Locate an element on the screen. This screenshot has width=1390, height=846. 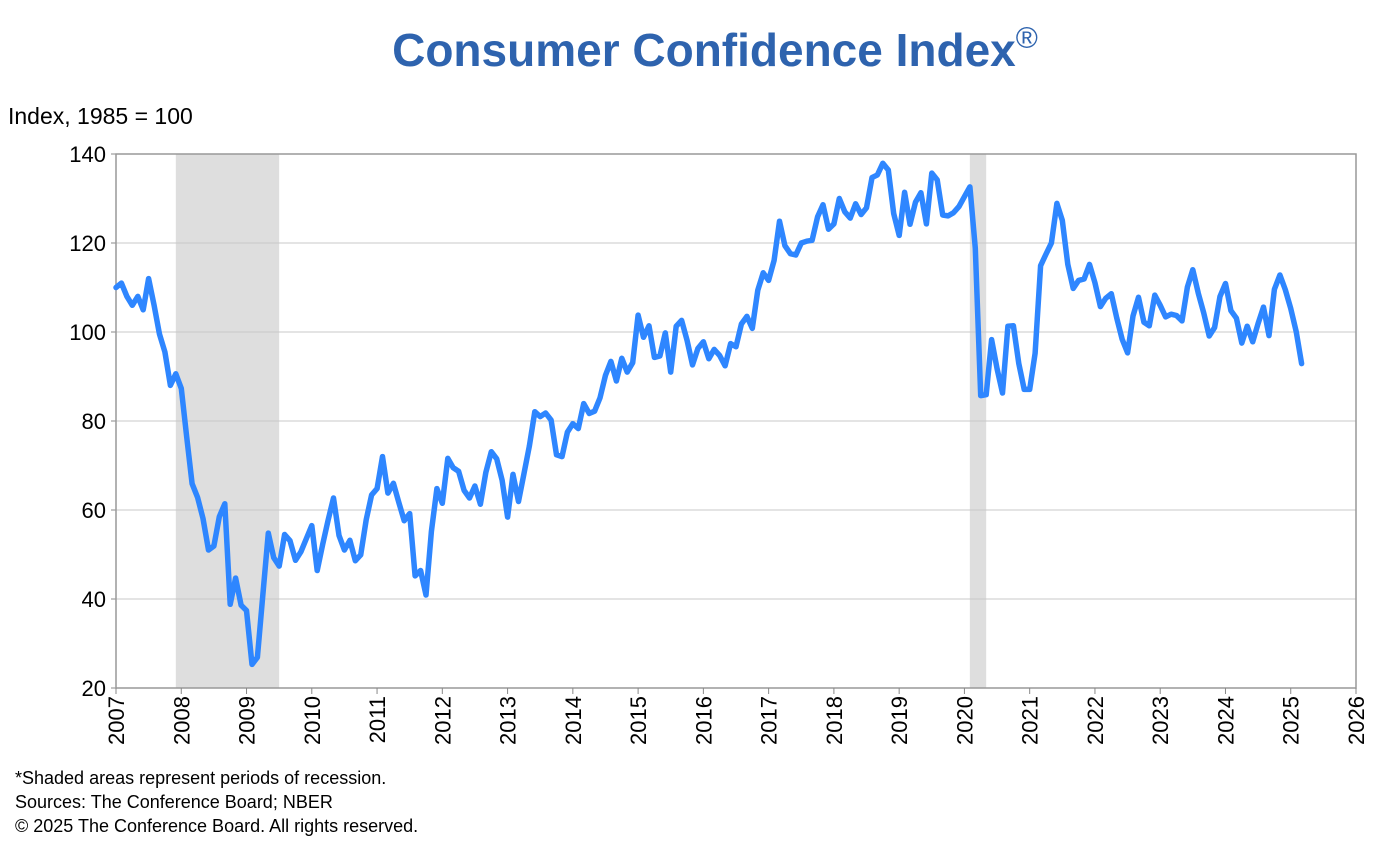
y-axis-label: Index, 1985 = 100 is located at coordinates (100, 116).